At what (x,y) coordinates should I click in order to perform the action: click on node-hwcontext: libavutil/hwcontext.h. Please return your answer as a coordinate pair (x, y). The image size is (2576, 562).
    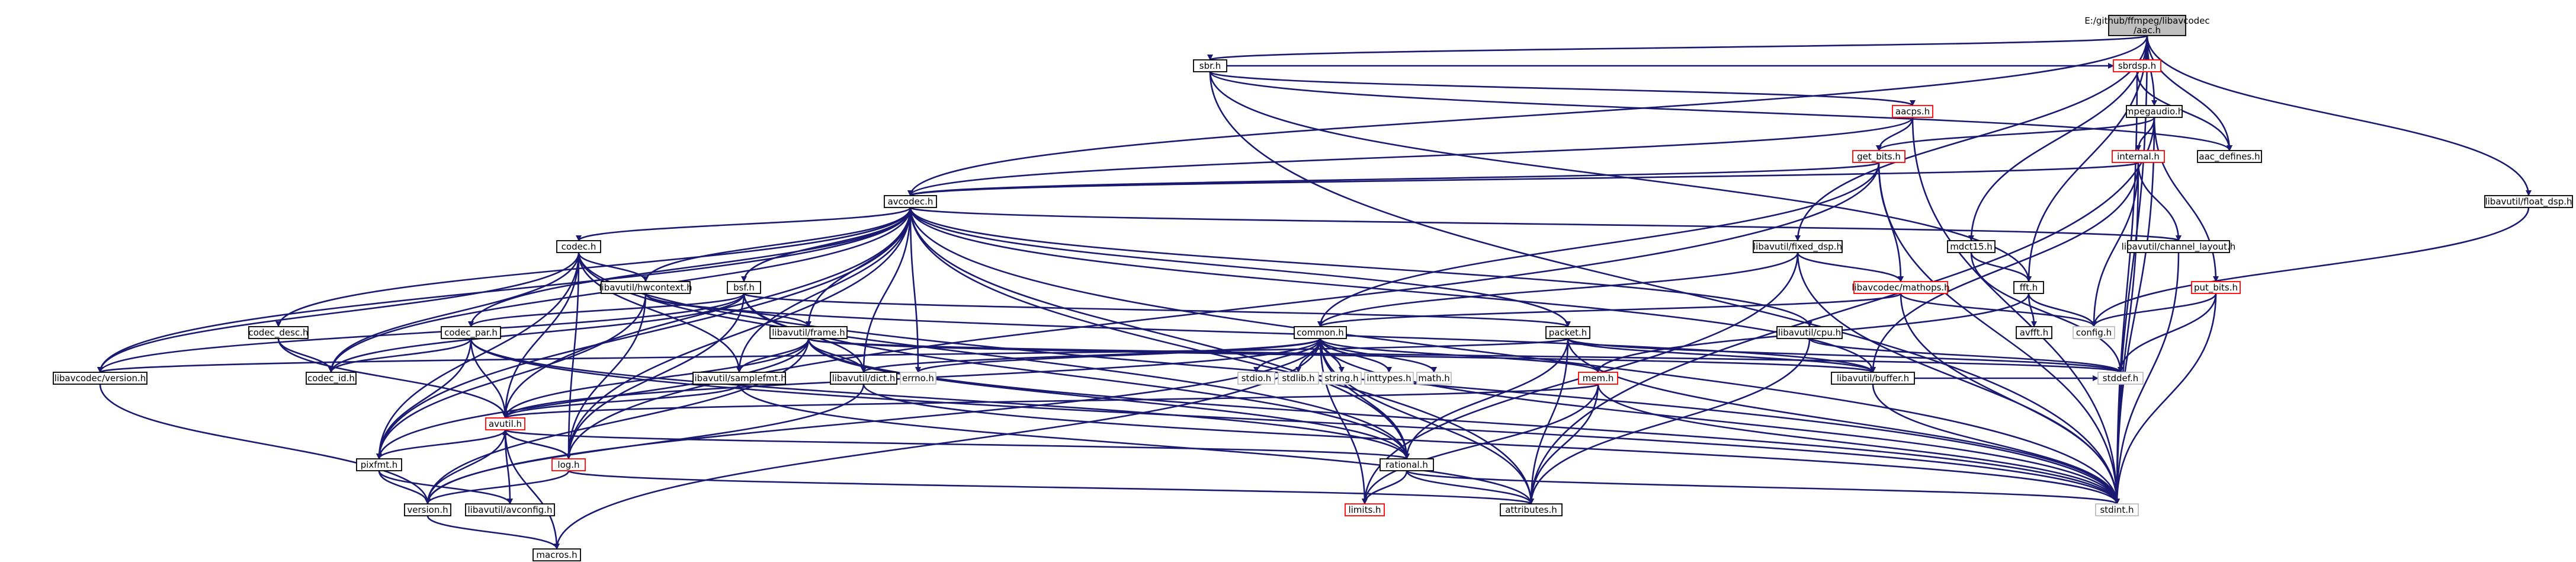
    Looking at the image, I should click on (646, 287).